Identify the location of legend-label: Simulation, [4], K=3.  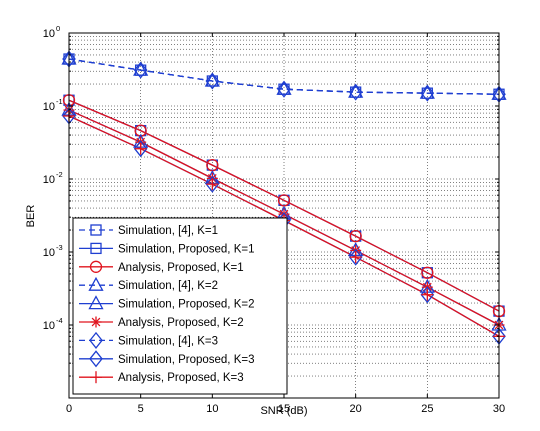
(168, 341).